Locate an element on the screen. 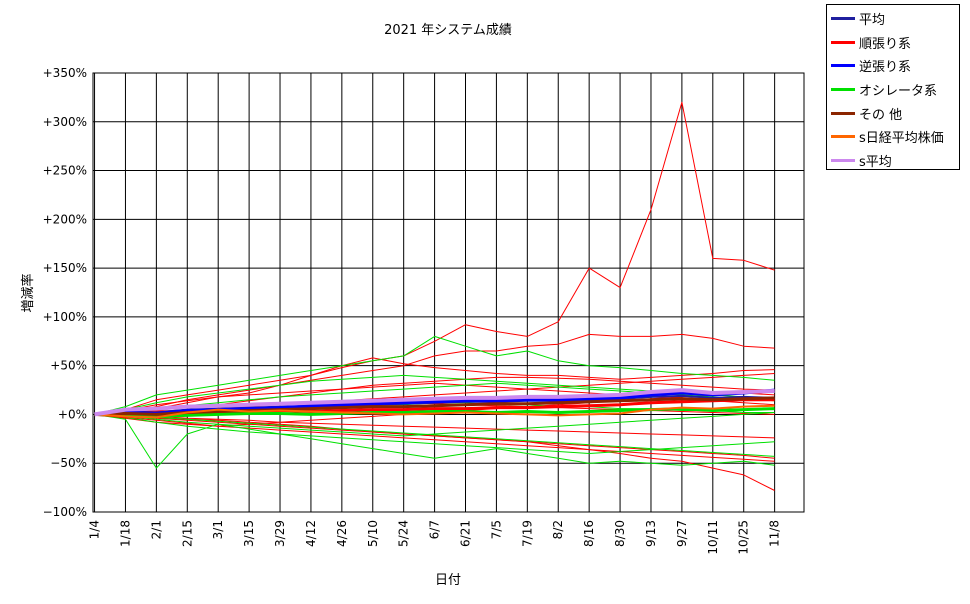 Image resolution: width=970 pixels, height=604 pixels. legend-item: 逆張り系 is located at coordinates (893, 66).